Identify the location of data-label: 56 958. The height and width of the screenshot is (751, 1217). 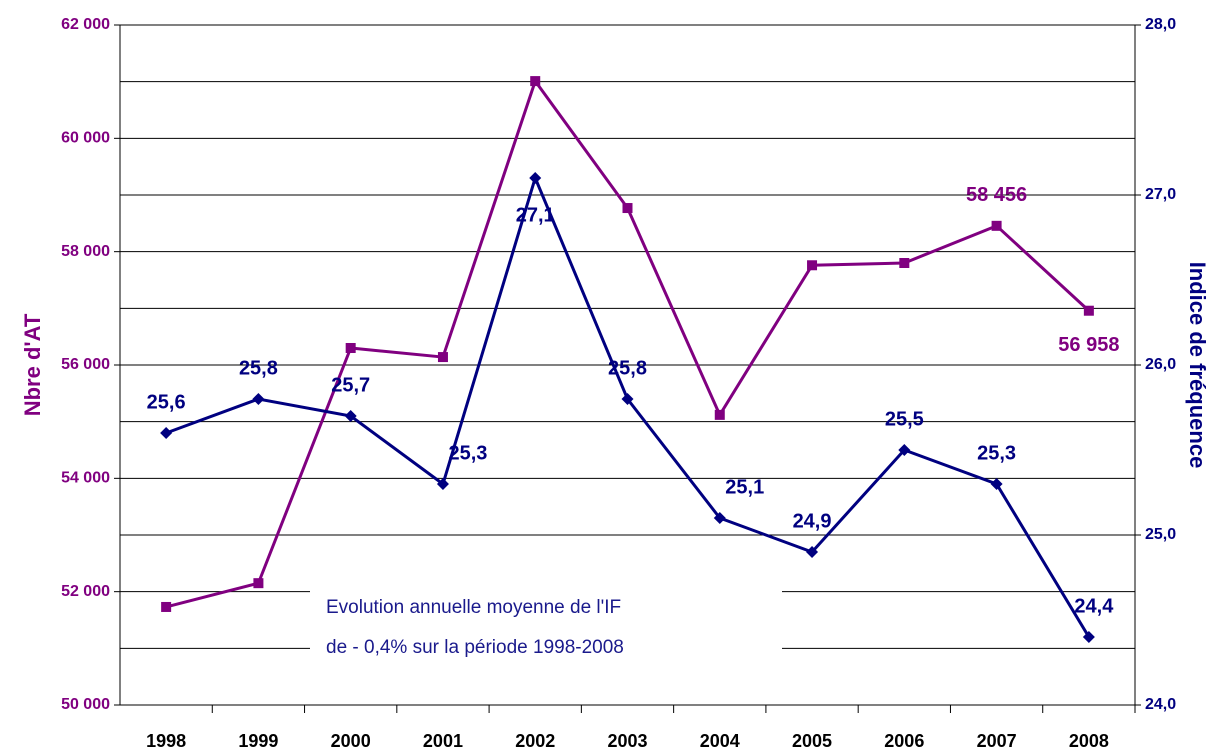
(1088, 345).